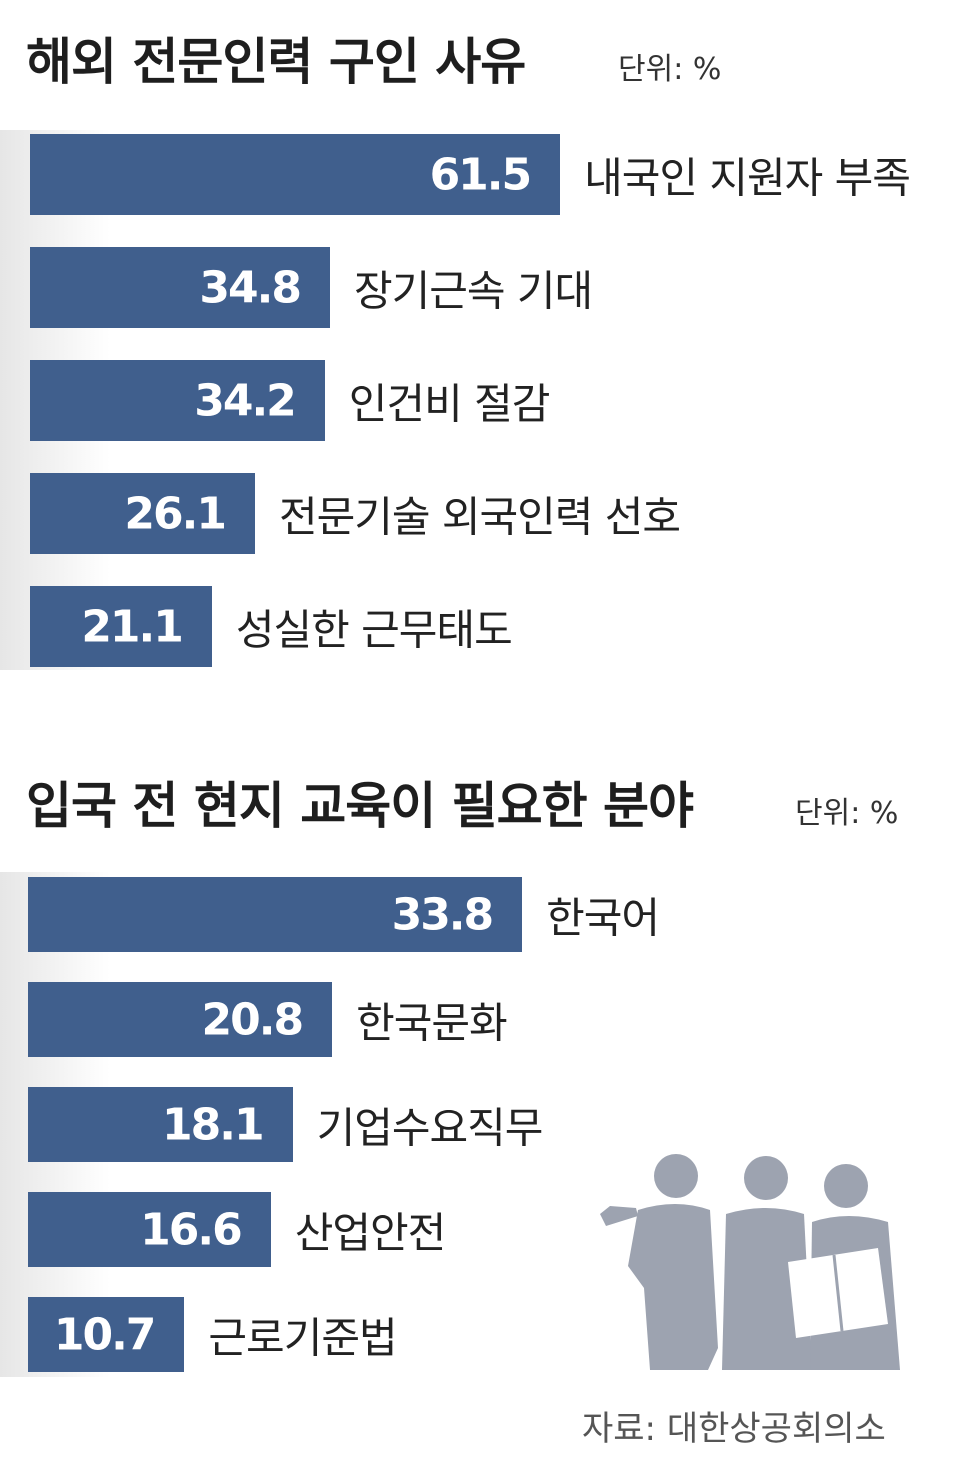 This screenshot has width=960, height=1479. What do you see at coordinates (449, 403) in the screenshot?
I see `chart-1-category-label: 인건비 절감` at bounding box center [449, 403].